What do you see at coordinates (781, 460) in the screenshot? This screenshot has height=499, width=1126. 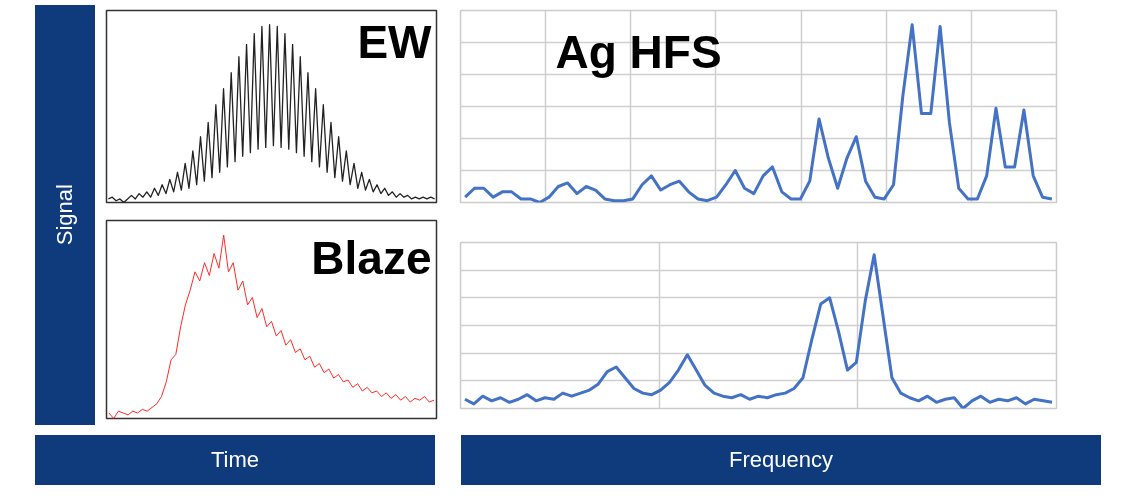 I see `x-axis-title: Frequency` at bounding box center [781, 460].